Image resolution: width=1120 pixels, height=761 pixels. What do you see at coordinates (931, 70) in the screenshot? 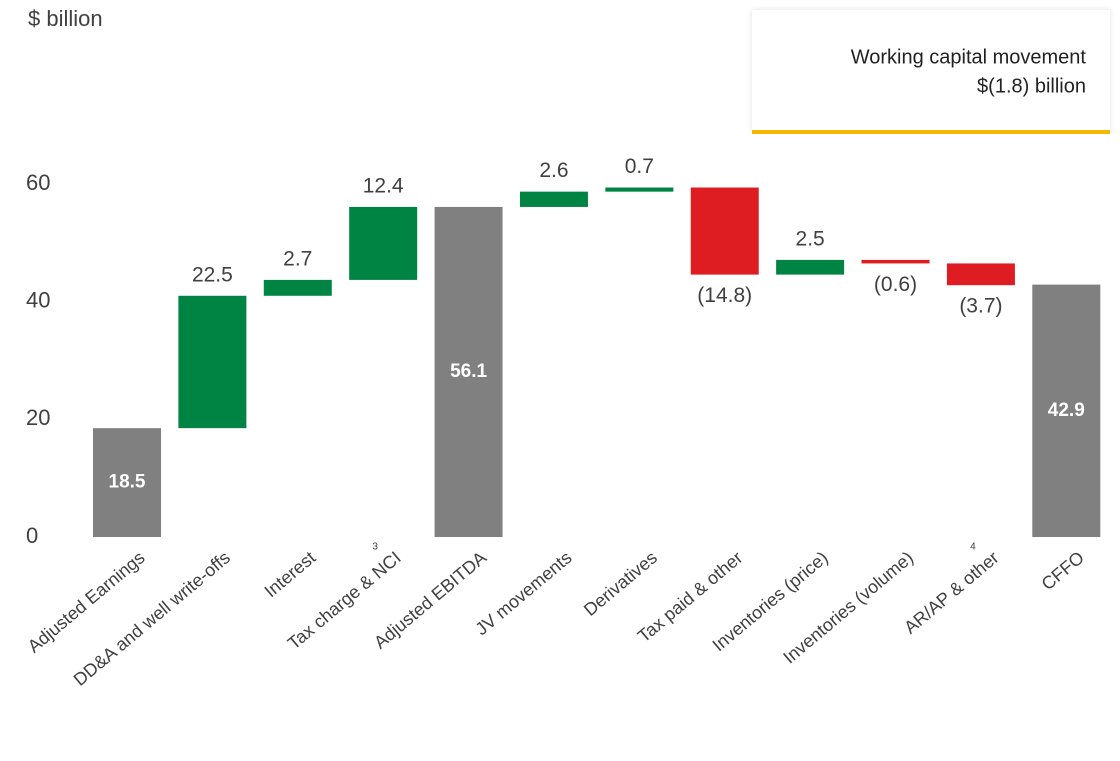
I see `annotation-box` at bounding box center [931, 70].